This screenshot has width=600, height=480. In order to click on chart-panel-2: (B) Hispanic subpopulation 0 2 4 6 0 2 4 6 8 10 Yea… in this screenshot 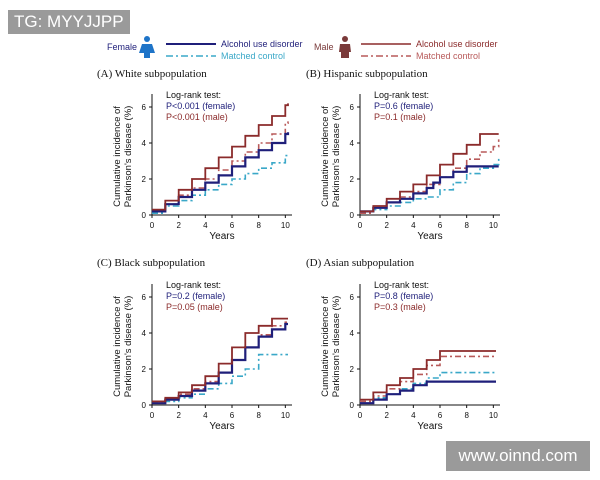, I will do `click(403, 155)`.